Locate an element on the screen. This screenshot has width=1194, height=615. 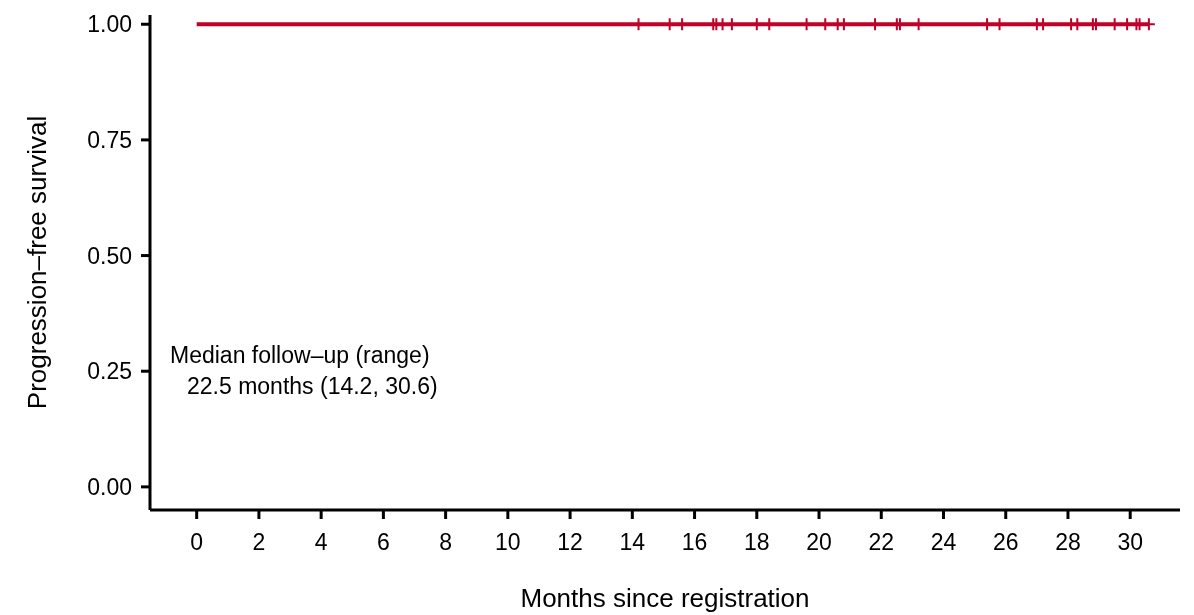
x-tick-label: 22 is located at coordinates (881, 542).